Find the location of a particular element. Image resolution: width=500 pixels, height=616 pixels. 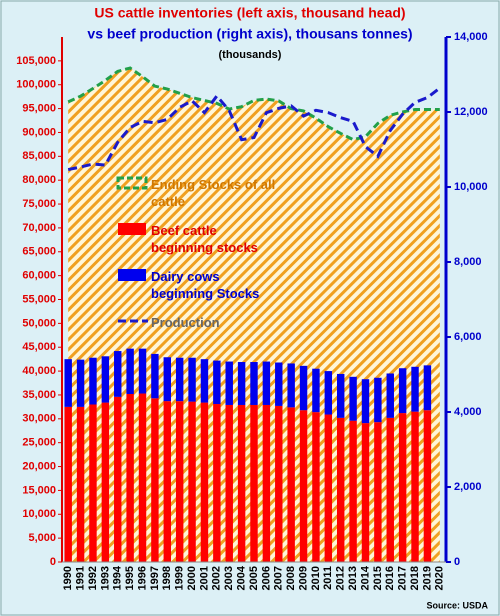

x-tick-label: 1990 is located at coordinates (68, 578).